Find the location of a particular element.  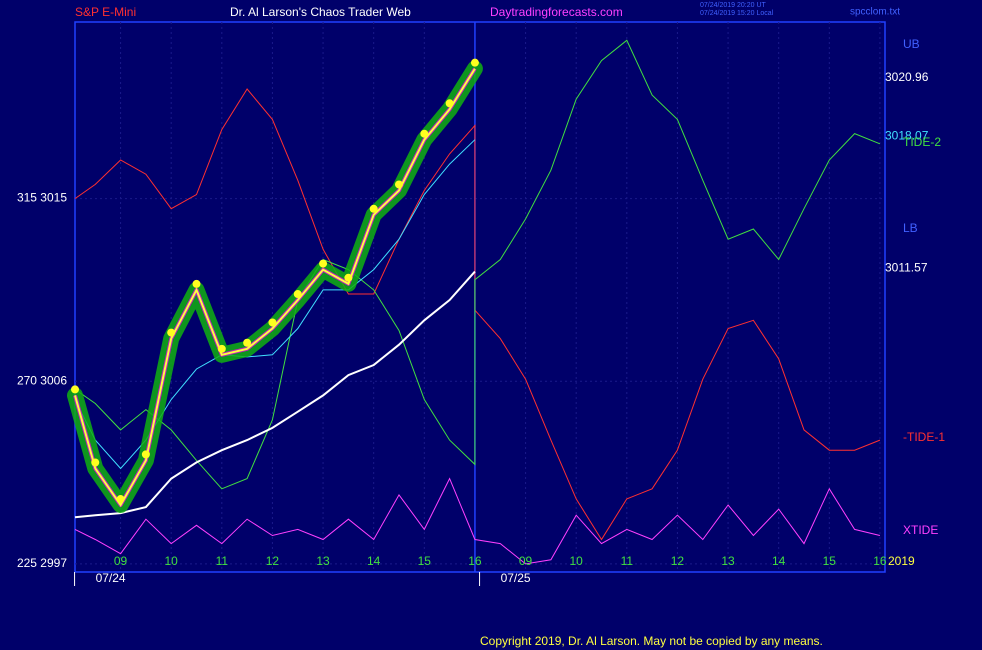

site-title: Dr. Al Larson's Chaos Trader Web is located at coordinates (320, 12).